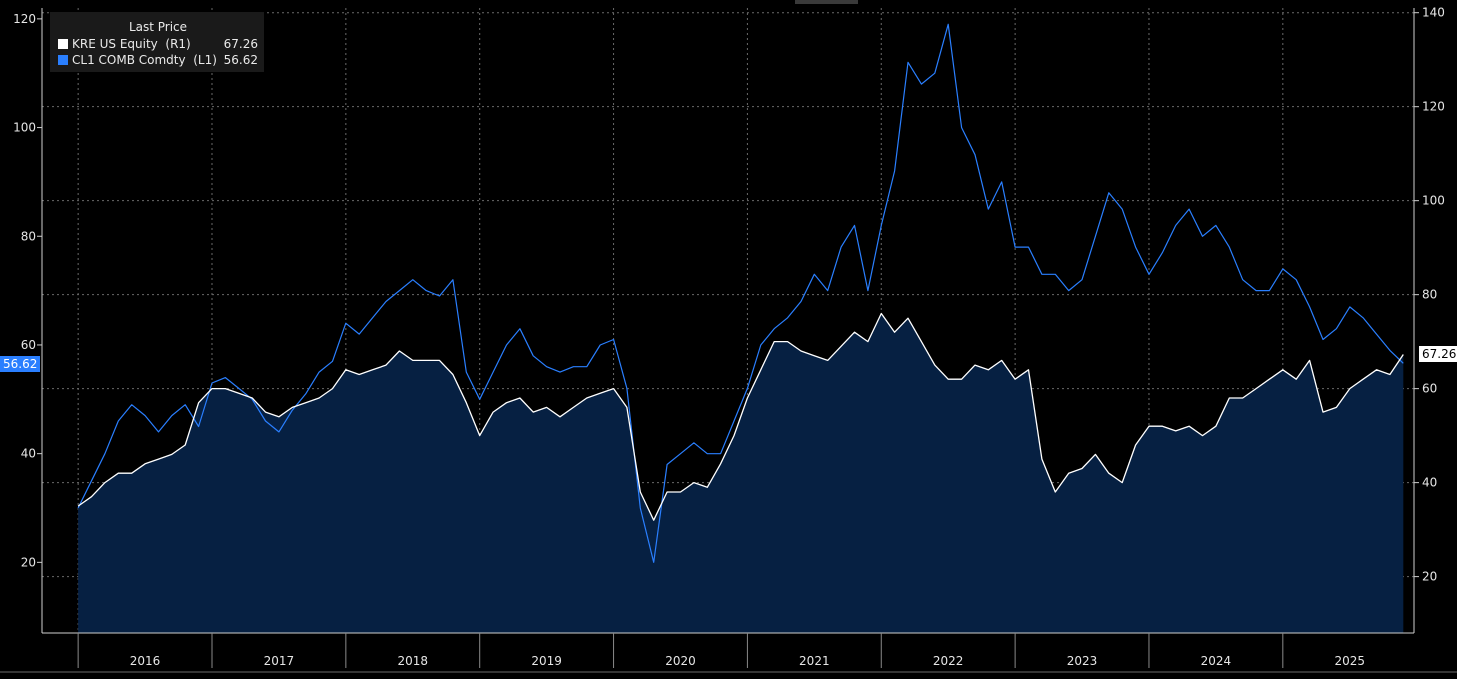  Describe the element at coordinates (826, 2) in the screenshot. I see `top-tab` at that location.